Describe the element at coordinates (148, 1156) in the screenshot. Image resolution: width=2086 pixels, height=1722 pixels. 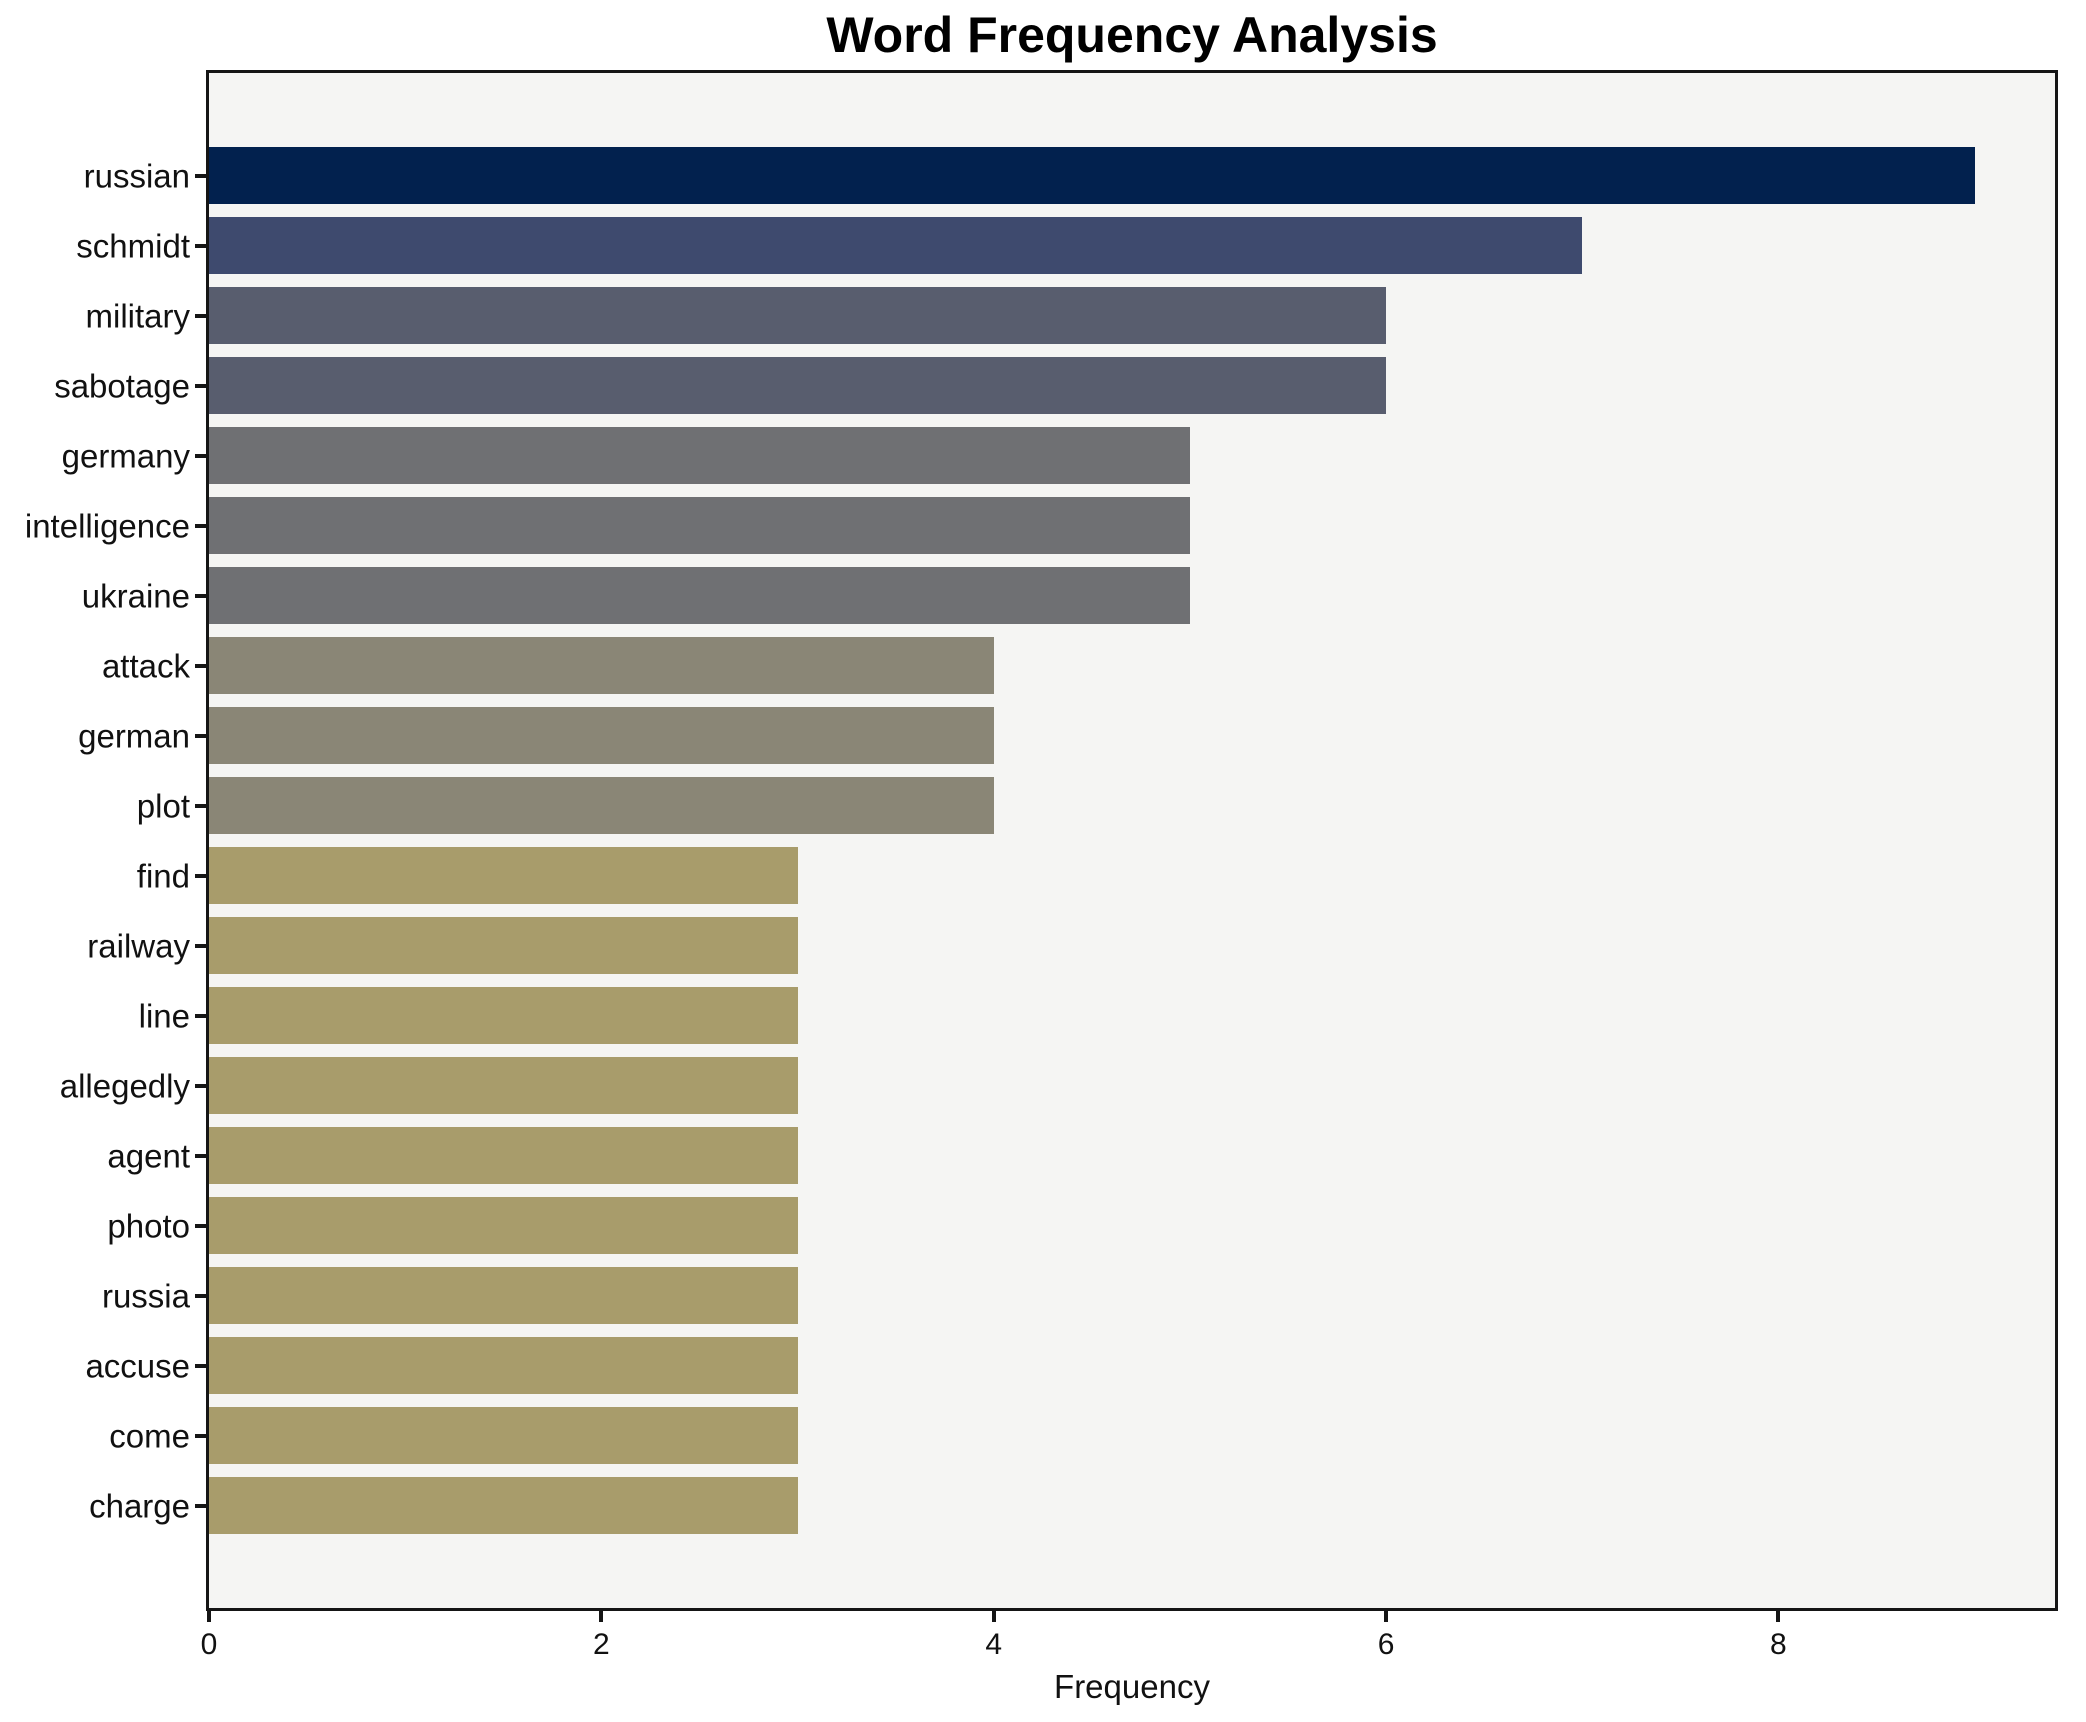
I see `y-axis-label: agent` at that location.